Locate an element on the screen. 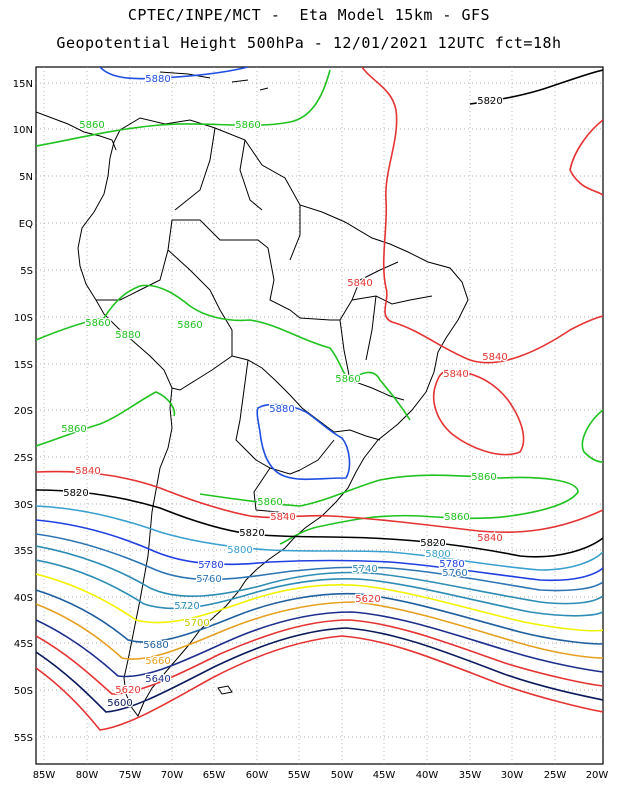 This screenshot has height=800, width=618. contour-label: 5600 is located at coordinates (119, 703).